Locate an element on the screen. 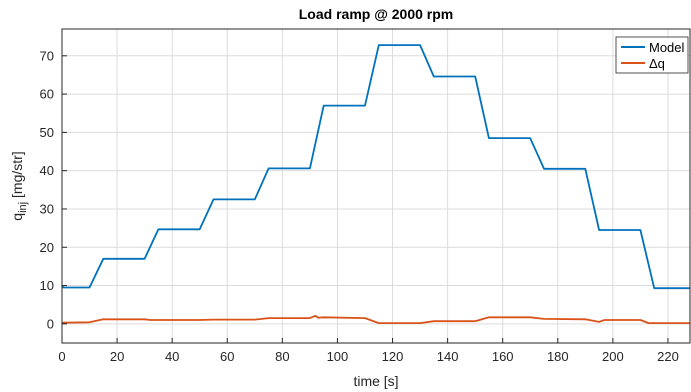 Image resolution: width=691 pixels, height=392 pixels. y-tick-label: 30 is located at coordinates (47, 208).